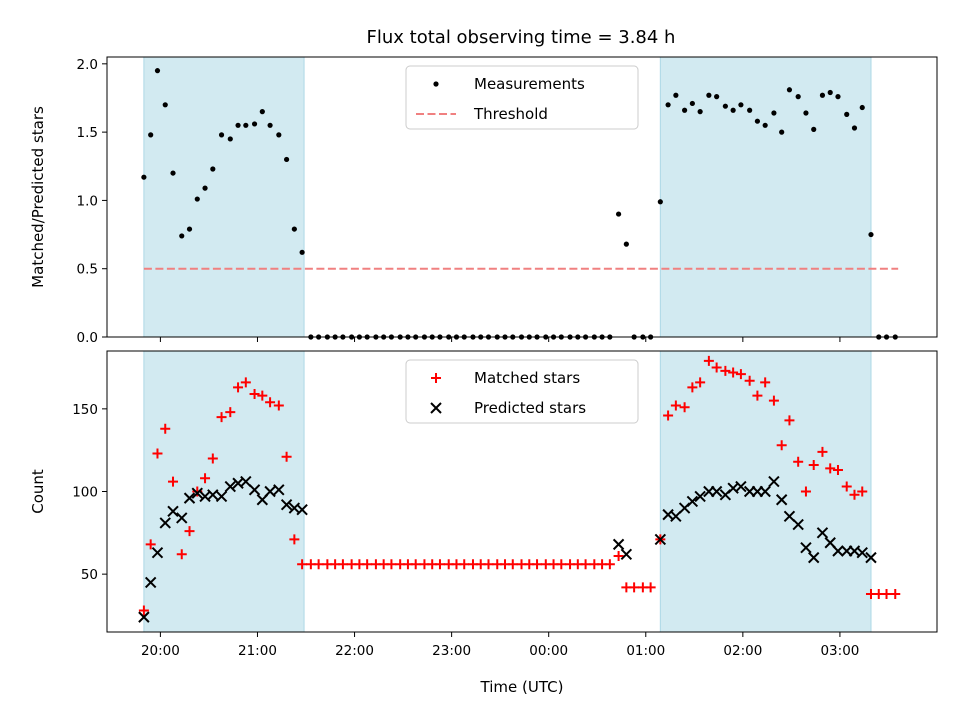 The height and width of the screenshot is (720, 960). What do you see at coordinates (85, 410) in the screenshot?
I see `y-tick-label: 150` at bounding box center [85, 410].